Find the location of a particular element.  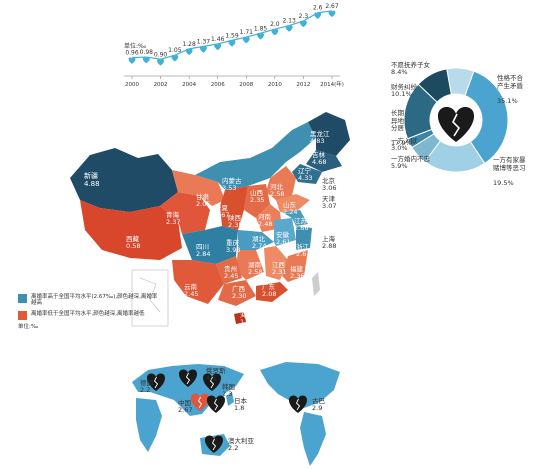

prov-guizhou: 贵州 2.45 is located at coordinates (231, 273).